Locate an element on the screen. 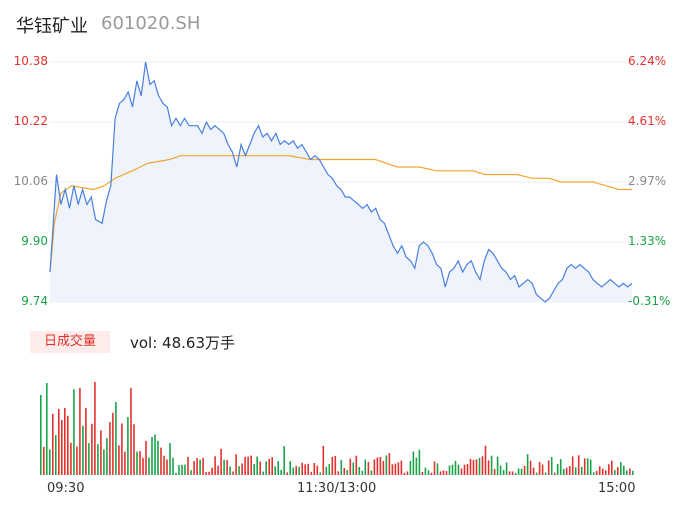 The image size is (686, 524). x-tick-midday: 11:30/13:00 is located at coordinates (337, 488).